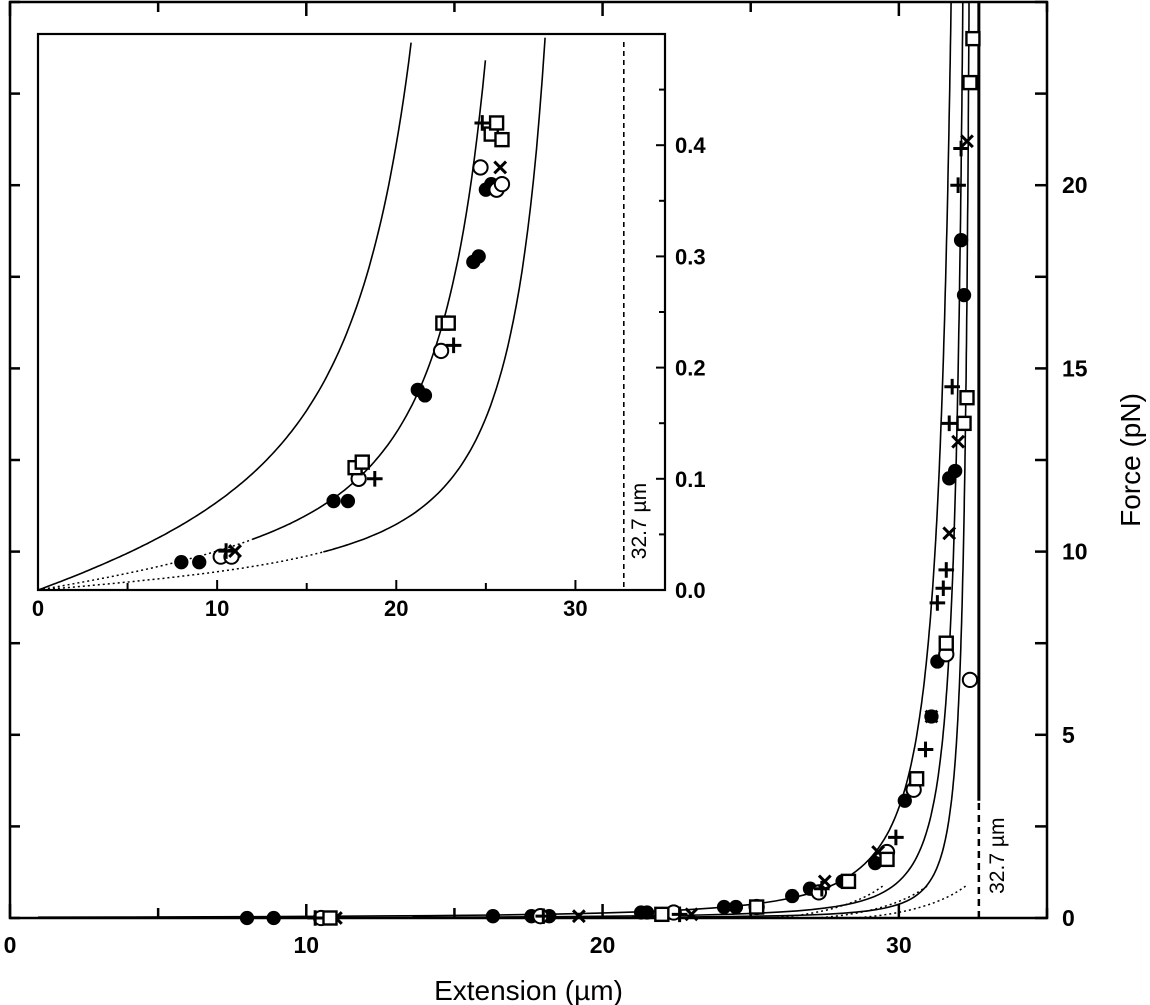 The height and width of the screenshot is (1005, 1150). Describe the element at coordinates (575, 608) in the screenshot. I see `inset-x-tick-label-30: 30` at that location.